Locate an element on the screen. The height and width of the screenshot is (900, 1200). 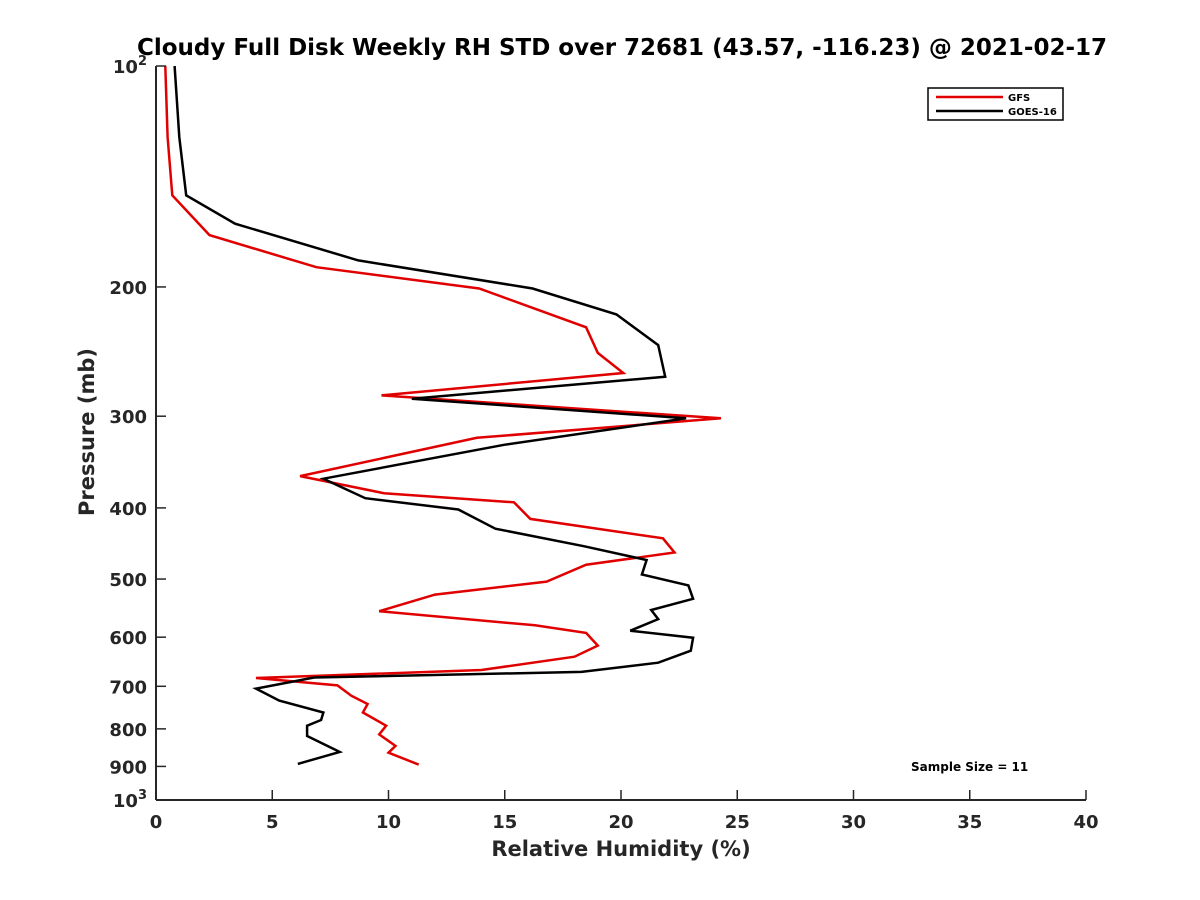
x-axis-label: Relative Humidity (%) is located at coordinates (620, 849).